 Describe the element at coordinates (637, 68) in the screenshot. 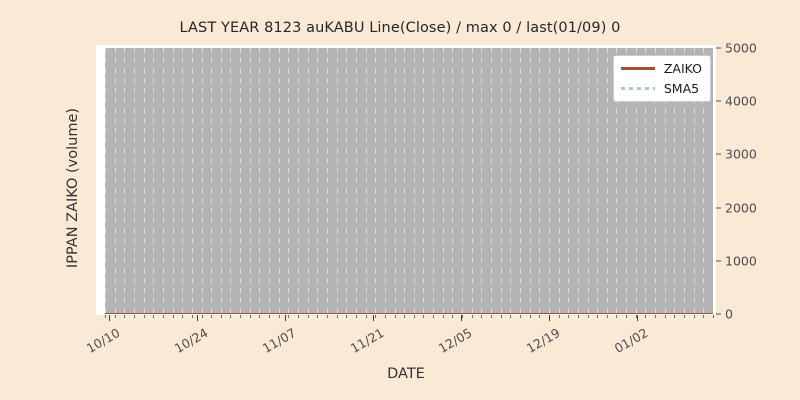

I see `legend-swatch-zaiko-icon` at that location.